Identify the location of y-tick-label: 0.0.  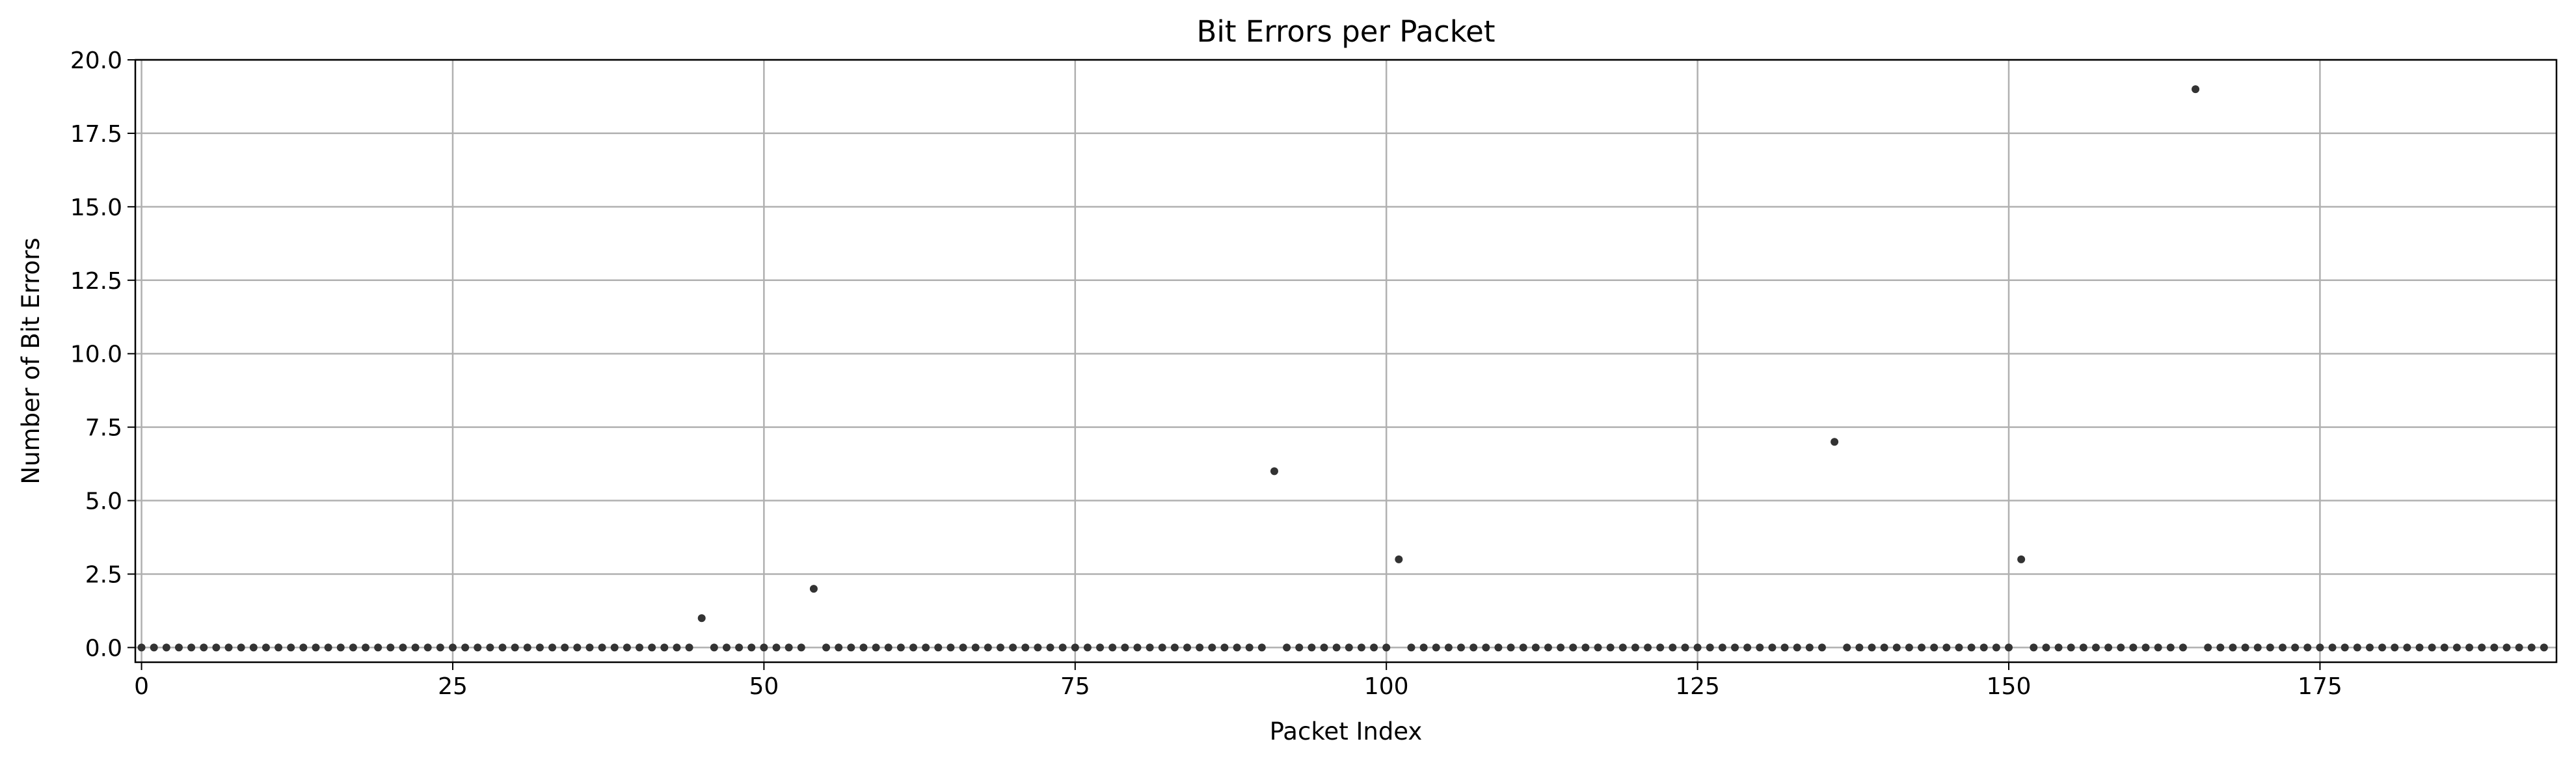
(103, 648).